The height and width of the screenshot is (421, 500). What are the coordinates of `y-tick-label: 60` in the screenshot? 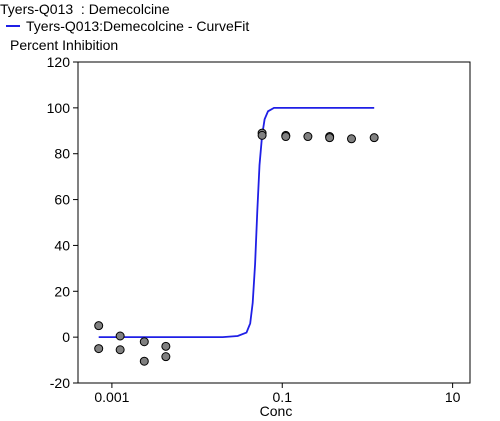 It's located at (62, 200).